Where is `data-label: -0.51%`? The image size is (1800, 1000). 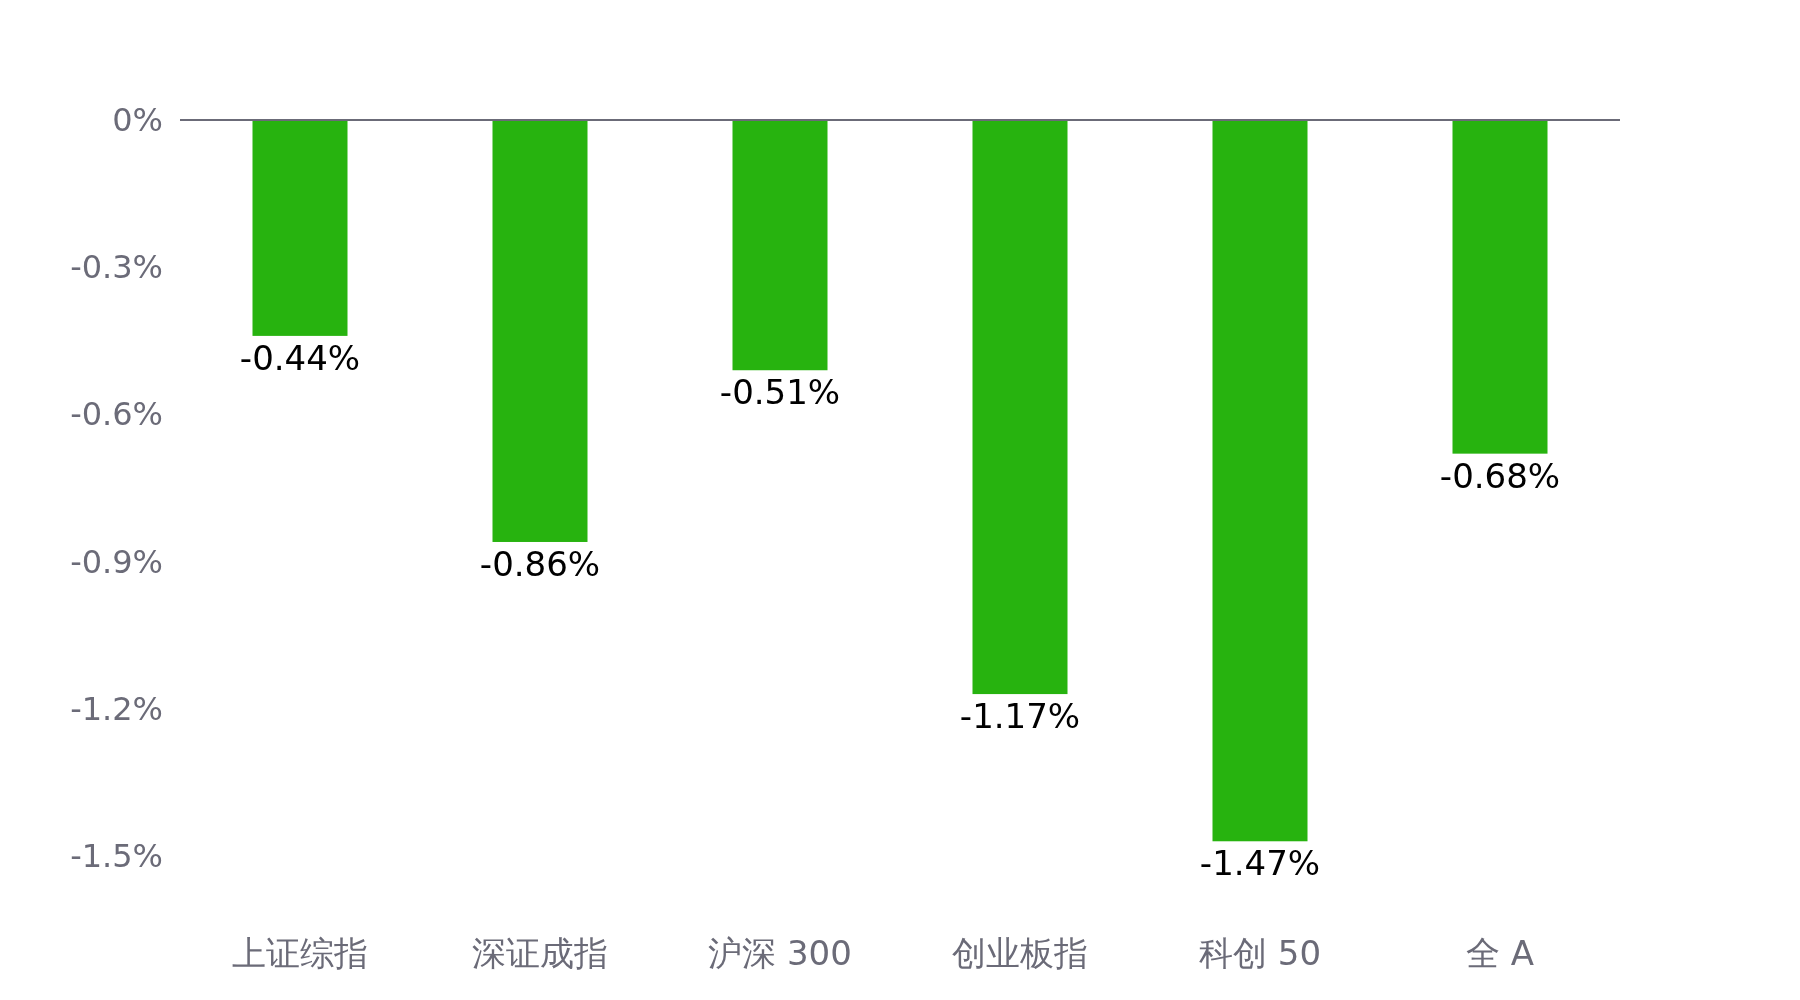 data-label: -0.51% is located at coordinates (780, 392).